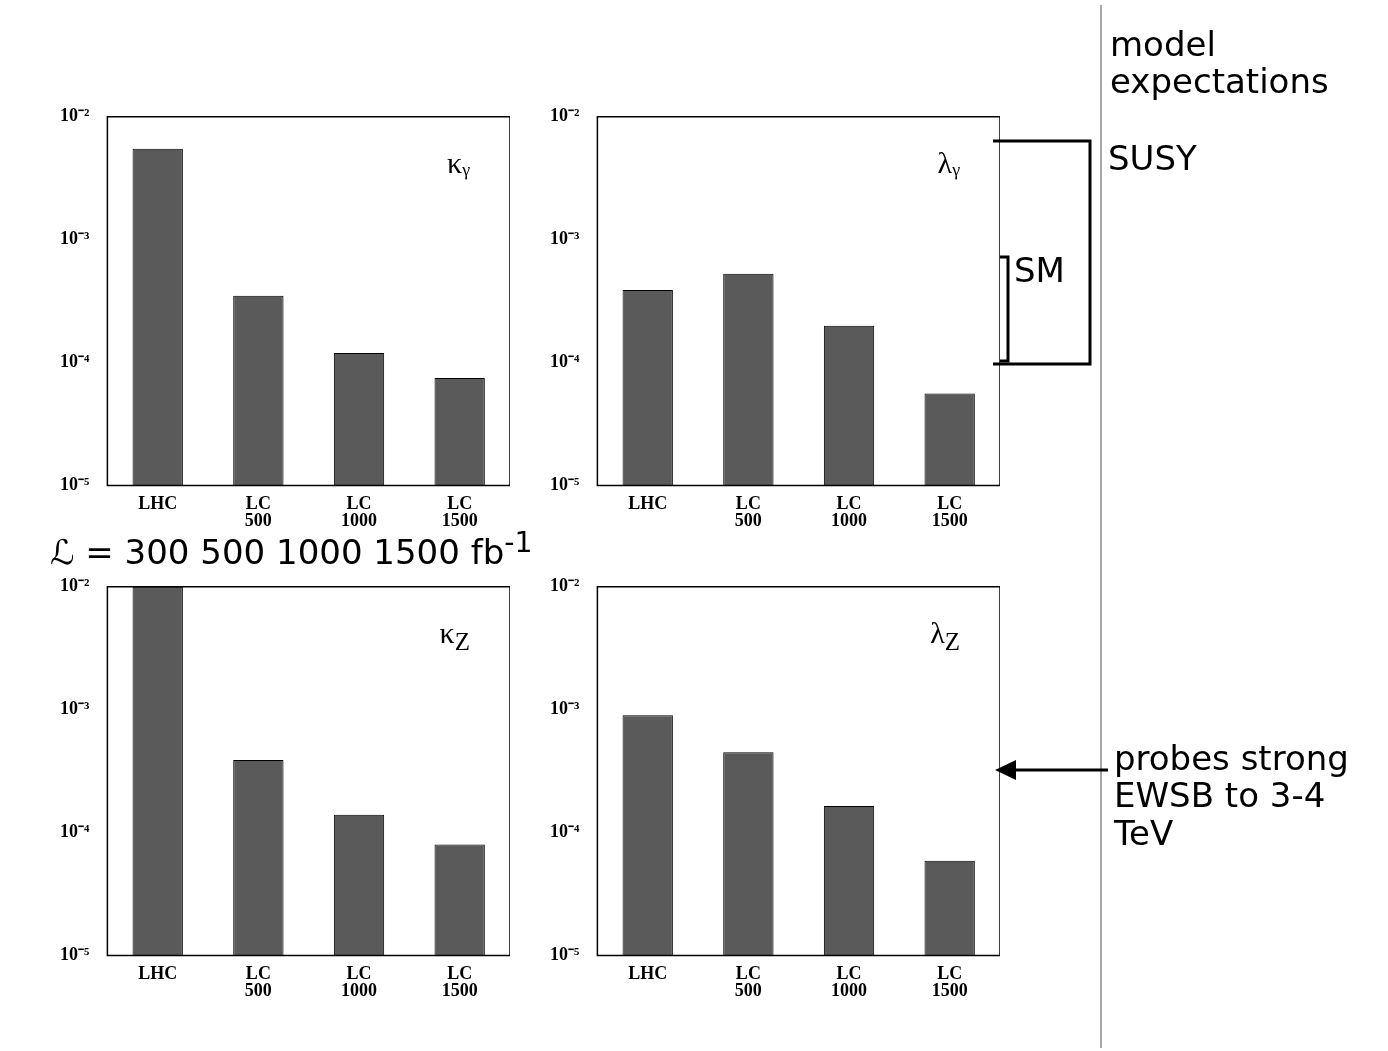 The width and height of the screenshot is (1388, 1051). Describe the element at coordinates (1220, 63) in the screenshot. I see `text: model expectations` at that location.